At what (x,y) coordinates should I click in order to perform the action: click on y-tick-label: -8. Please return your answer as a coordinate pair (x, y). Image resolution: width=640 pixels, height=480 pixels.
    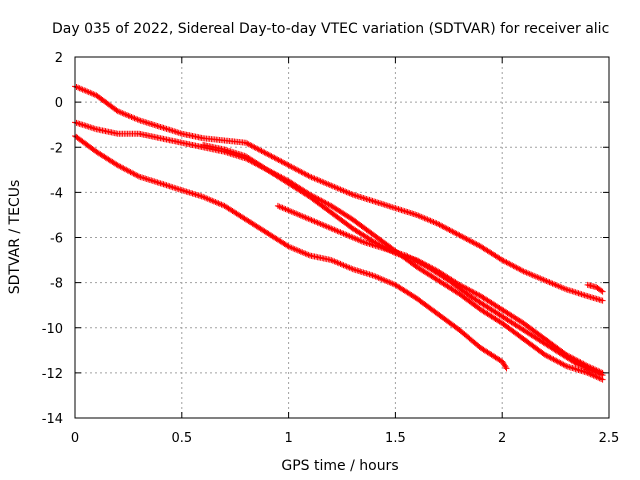
    Looking at the image, I should click on (56, 284).